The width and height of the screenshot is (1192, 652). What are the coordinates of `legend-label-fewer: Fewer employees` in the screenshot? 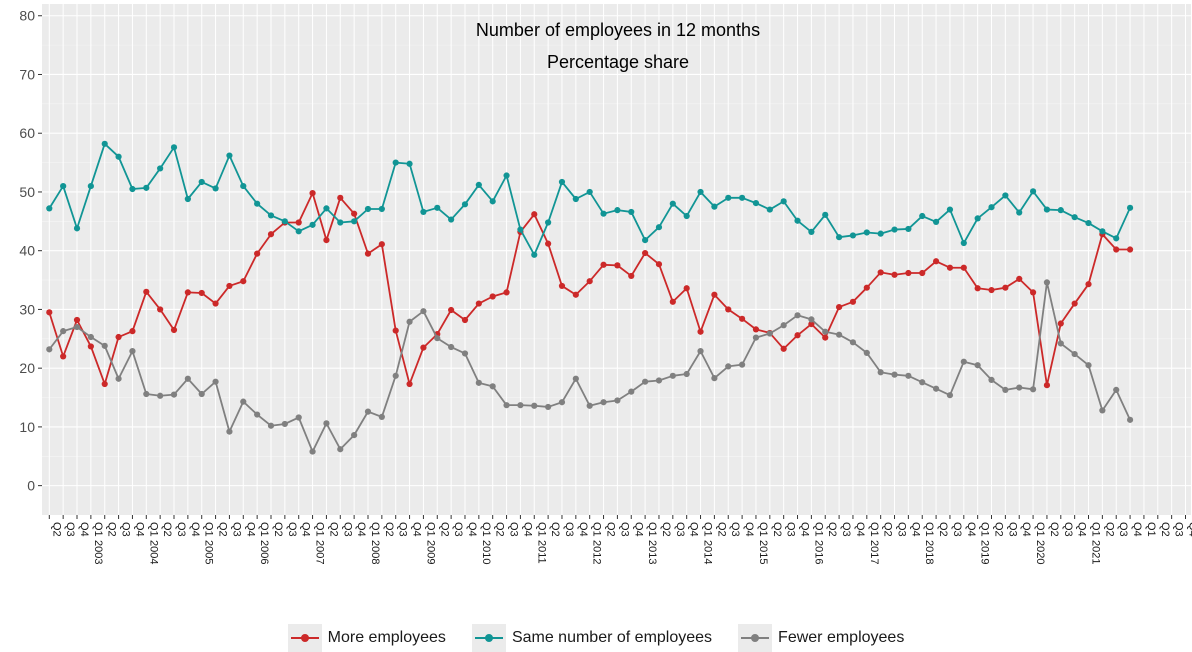 It's located at (841, 637).